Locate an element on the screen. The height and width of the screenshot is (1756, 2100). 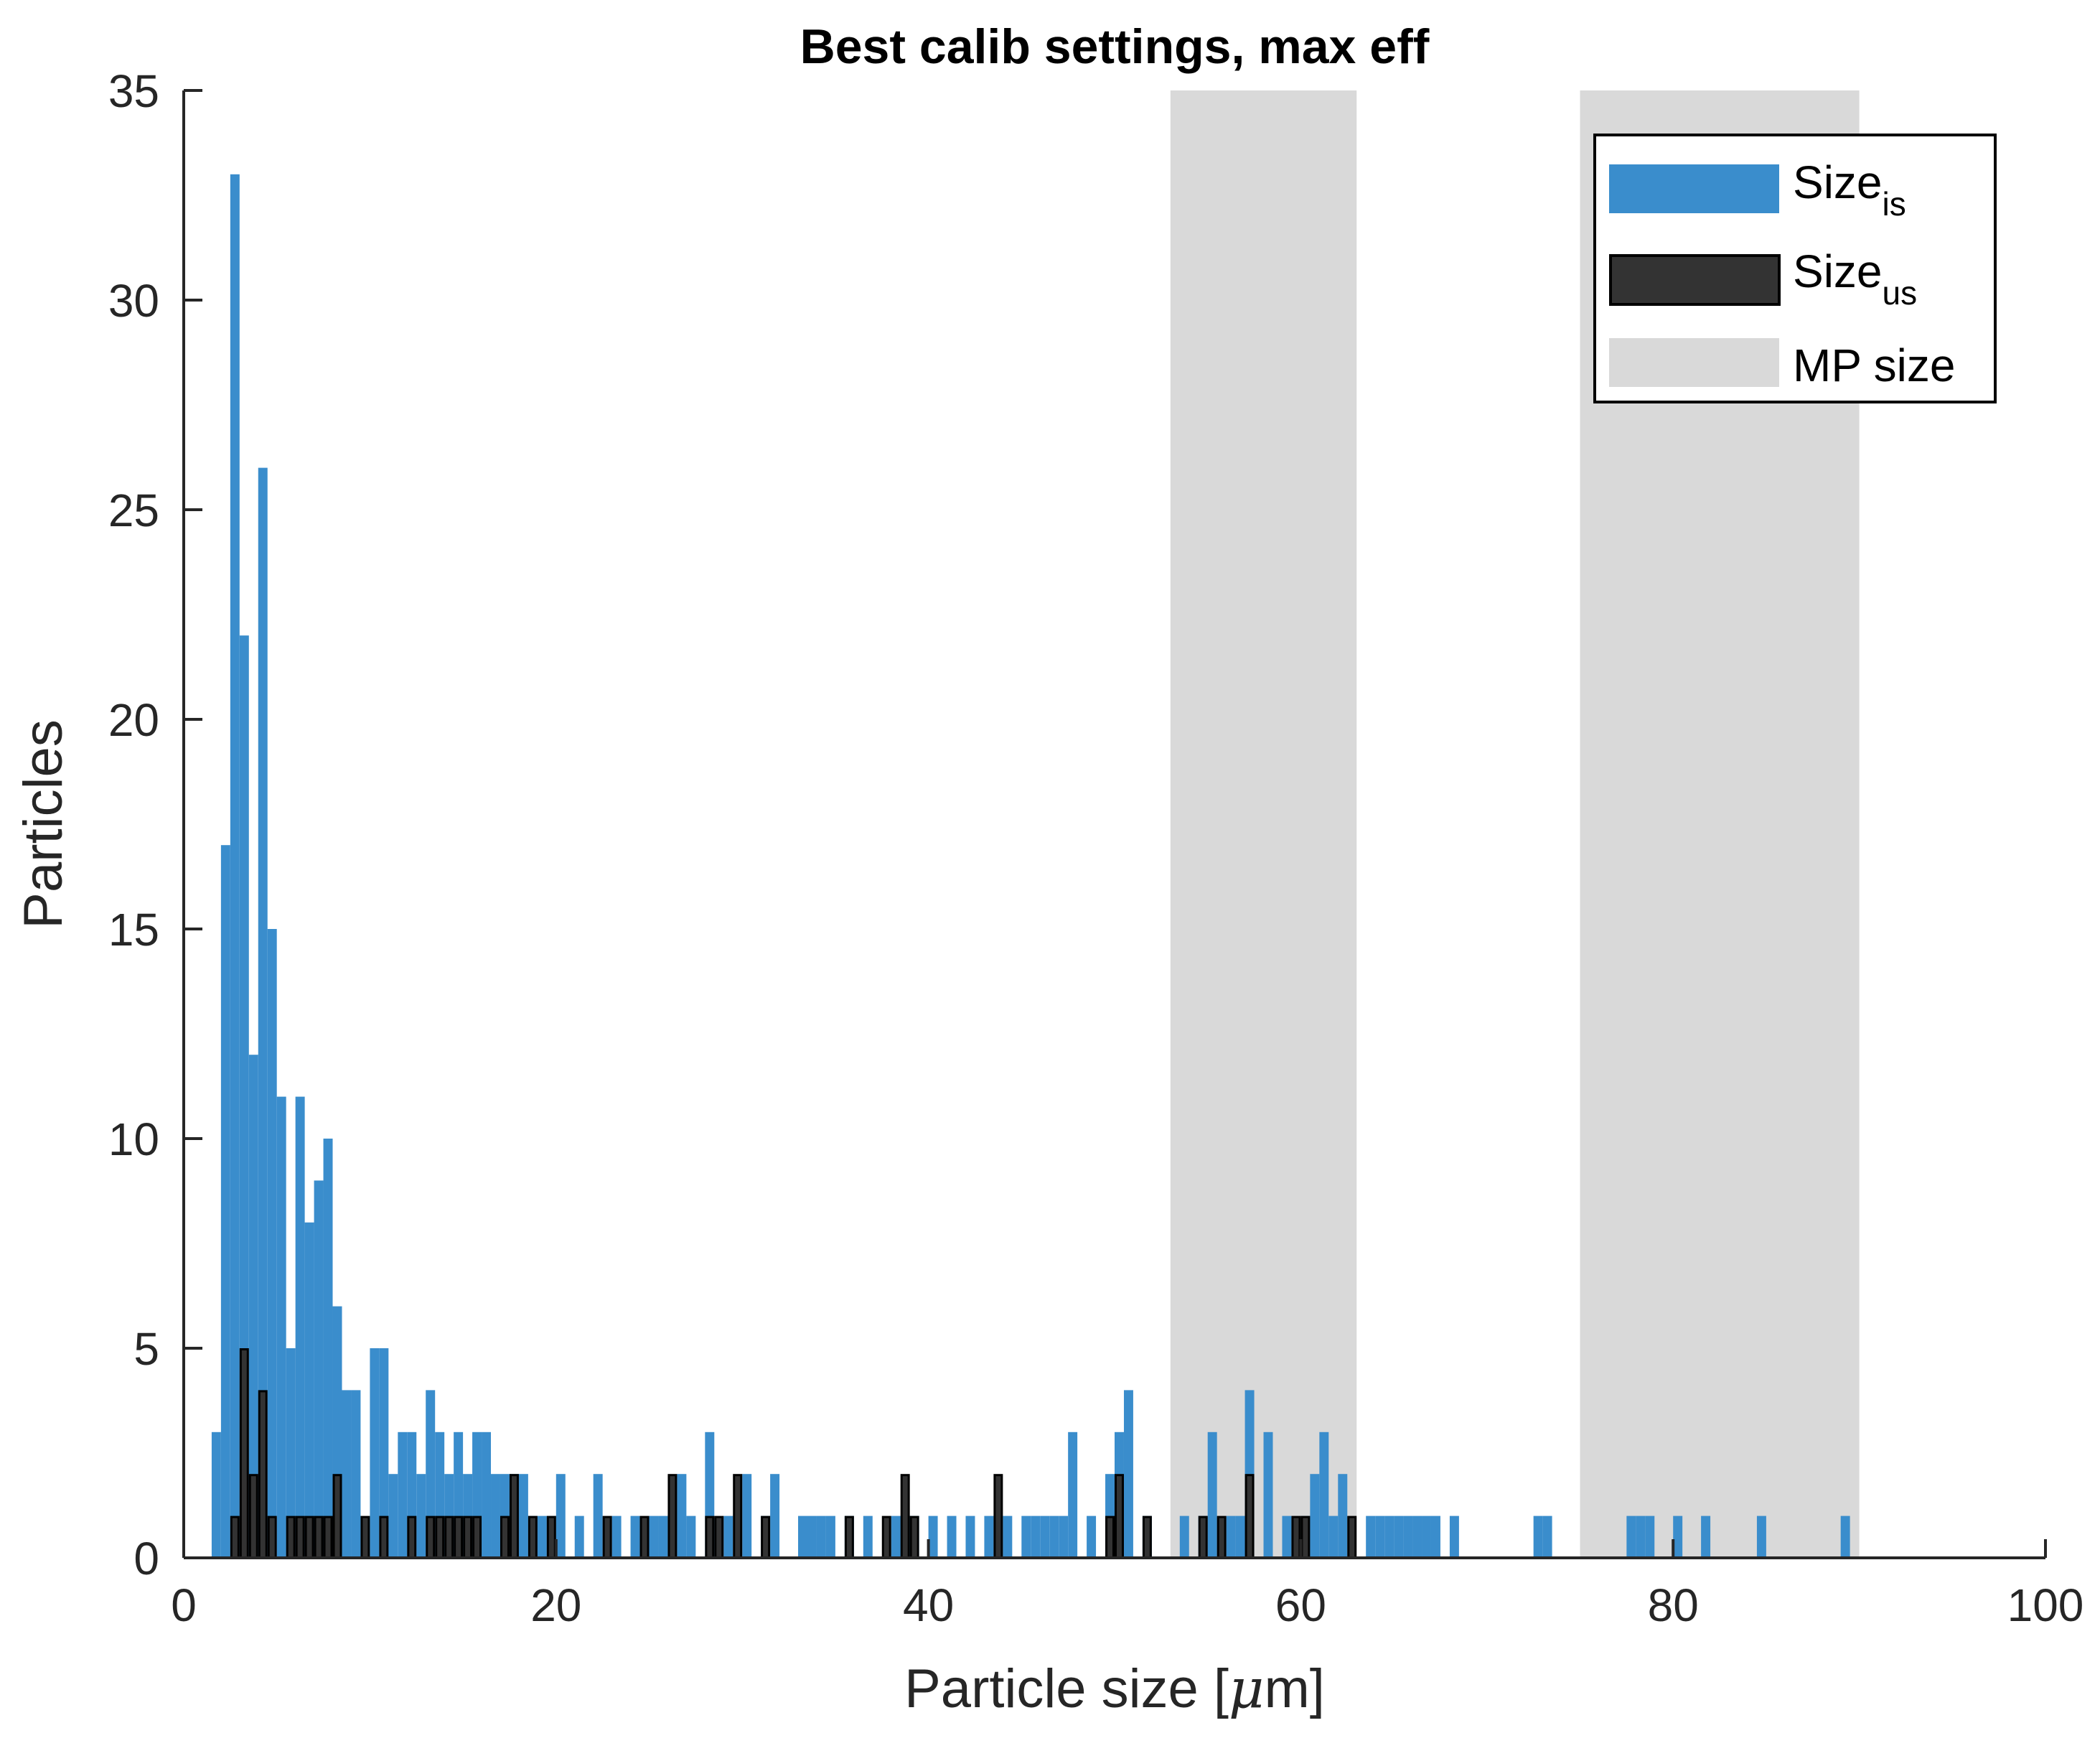
x-tick-label: 20 is located at coordinates (555, 1605).